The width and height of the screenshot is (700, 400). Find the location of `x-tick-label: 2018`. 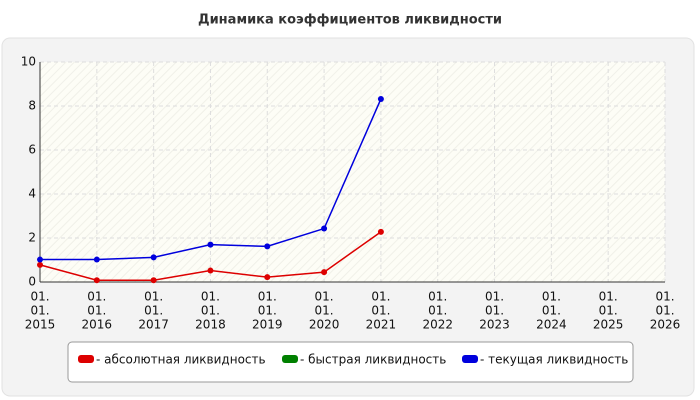

x-tick-label: 2018 is located at coordinates (210, 325).